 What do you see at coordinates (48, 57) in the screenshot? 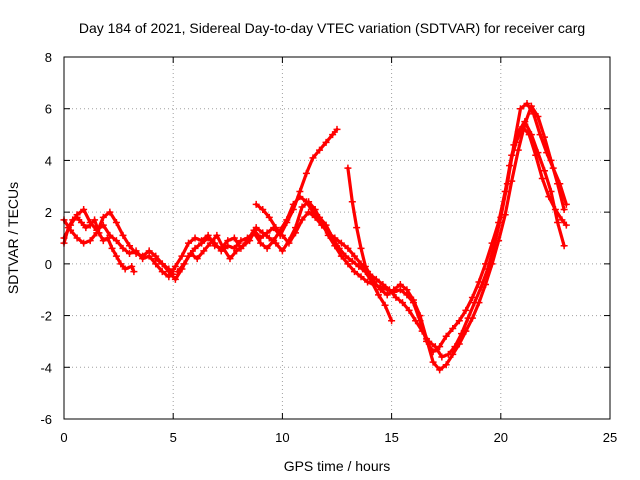
I see `y-tick-label: 8` at bounding box center [48, 57].